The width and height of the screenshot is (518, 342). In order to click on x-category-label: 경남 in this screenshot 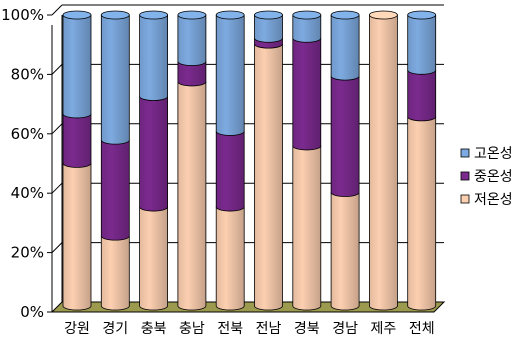, I will do `click(345, 329)`.